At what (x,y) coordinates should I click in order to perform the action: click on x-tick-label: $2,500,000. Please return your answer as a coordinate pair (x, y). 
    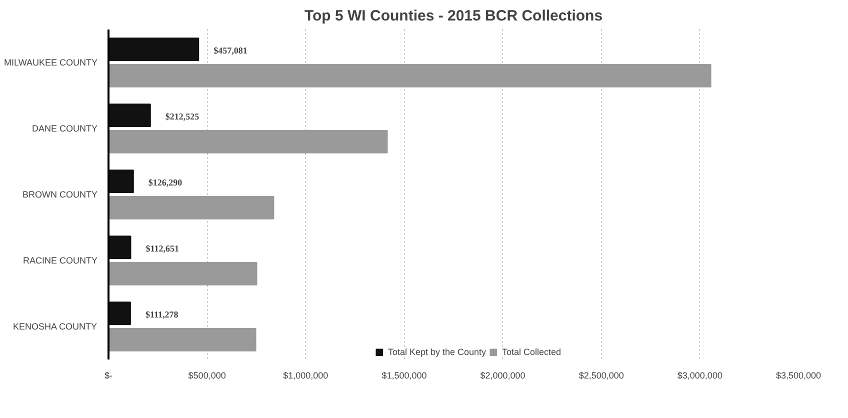
    Looking at the image, I should click on (601, 375).